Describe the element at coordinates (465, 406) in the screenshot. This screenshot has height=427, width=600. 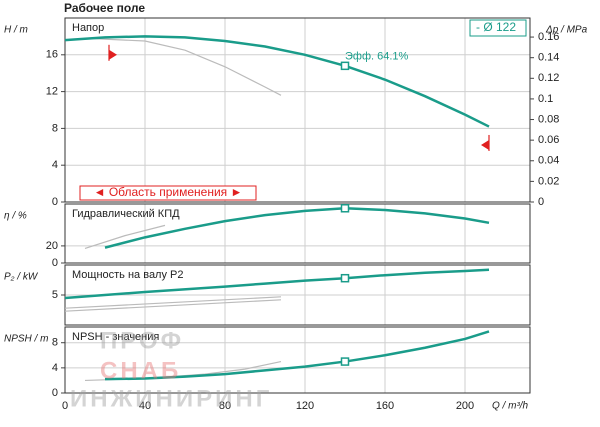
I see `x-tick-label: 200` at that location.